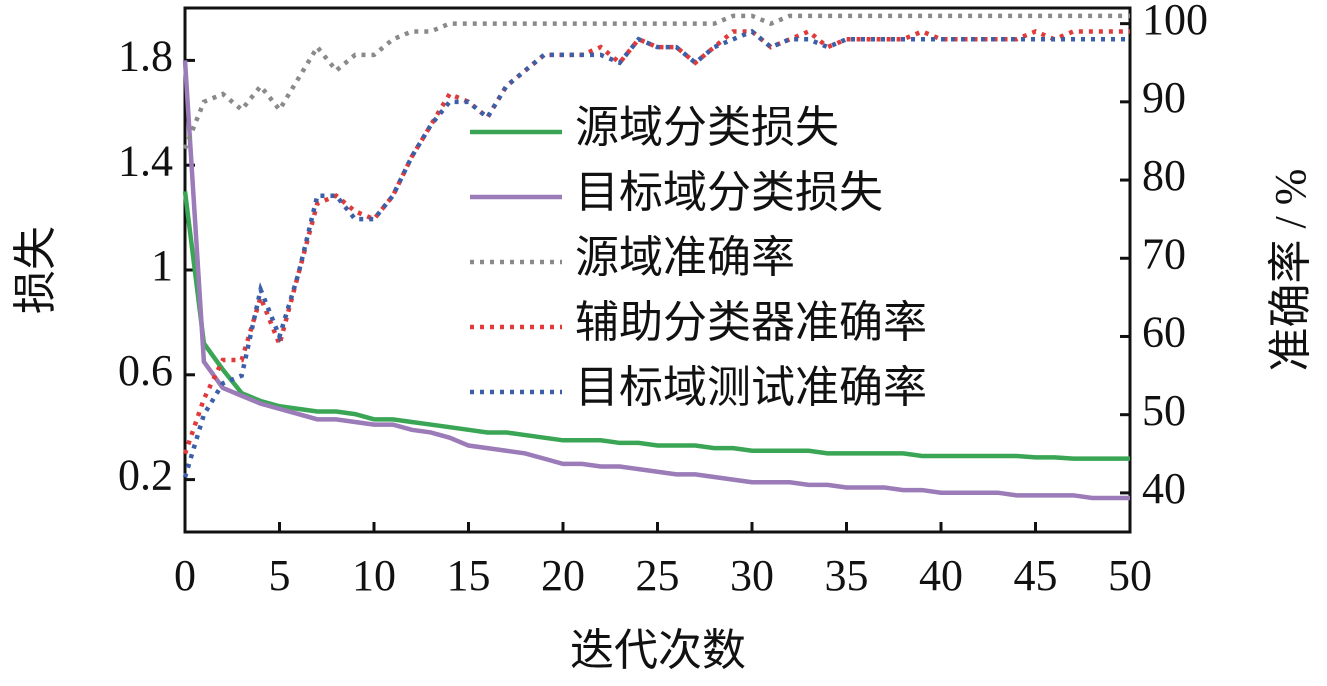  What do you see at coordinates (145, 370) in the screenshot?
I see `y-tick-label: 0.6` at bounding box center [145, 370].